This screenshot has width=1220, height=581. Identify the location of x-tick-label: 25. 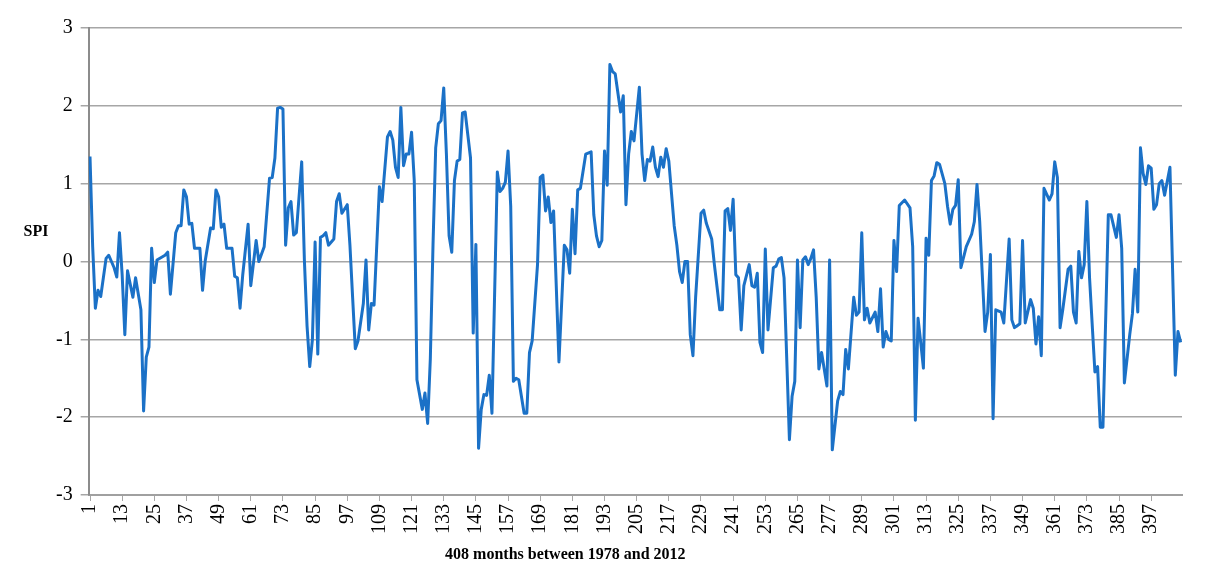
(152, 514).